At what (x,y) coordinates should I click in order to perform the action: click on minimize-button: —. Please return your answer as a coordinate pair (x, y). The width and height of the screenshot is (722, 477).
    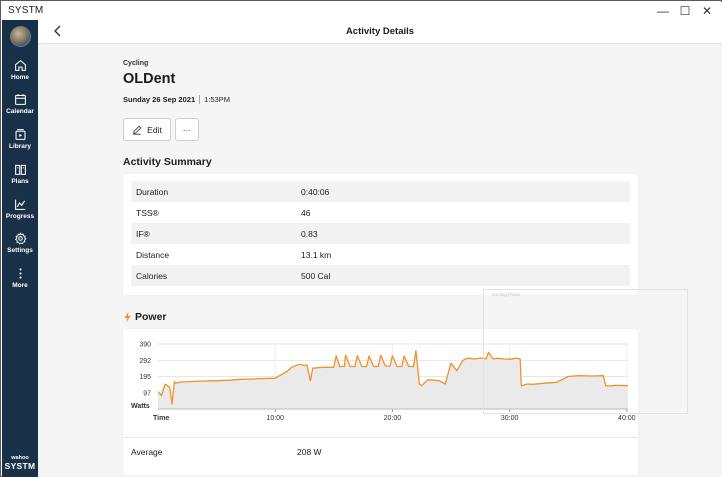
    Looking at the image, I should click on (663, 11).